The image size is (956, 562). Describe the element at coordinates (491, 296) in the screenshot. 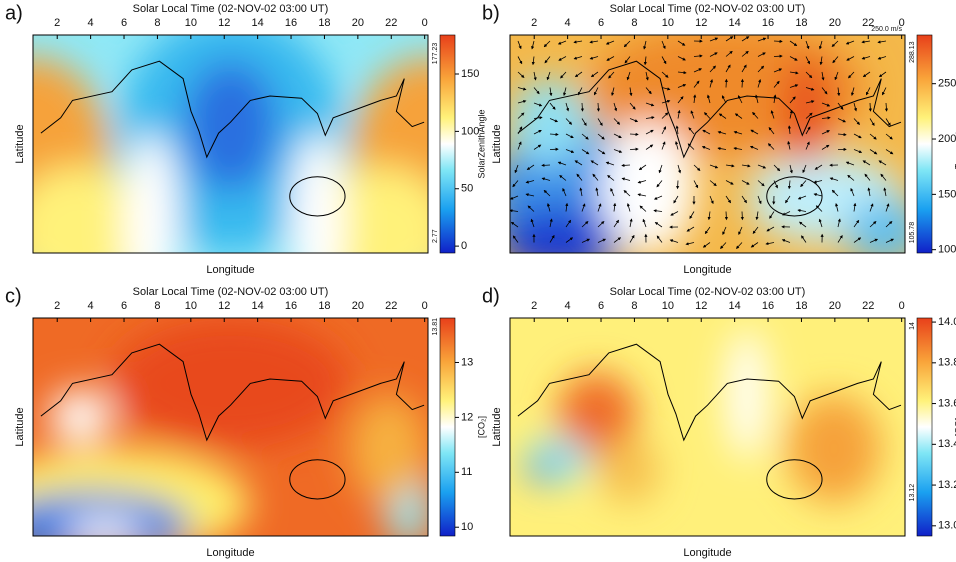

I see `panel-label: d)` at that location.